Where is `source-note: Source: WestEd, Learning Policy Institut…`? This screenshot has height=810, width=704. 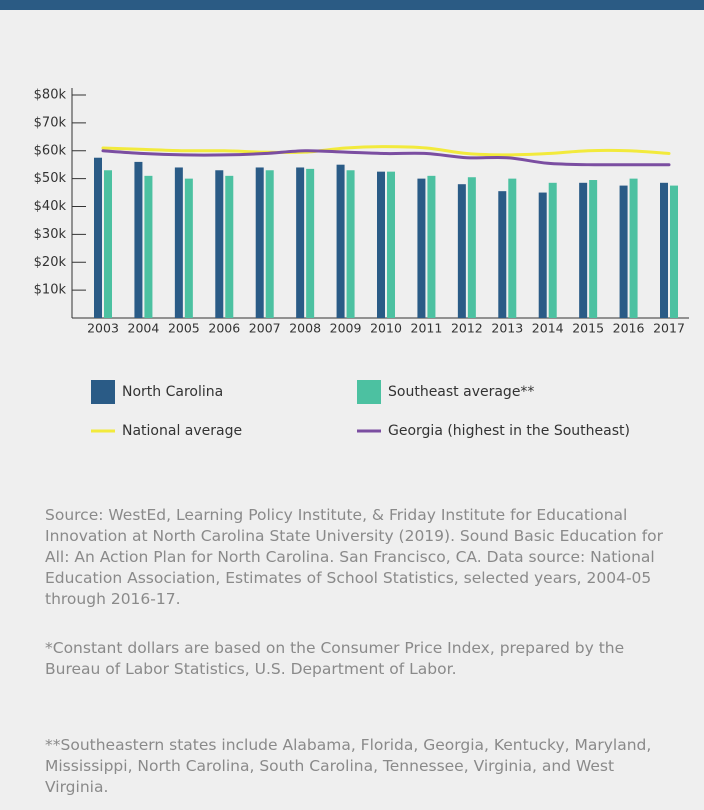
source-note: Source: WestEd, Learning Policy Institut… is located at coordinates (354, 557).